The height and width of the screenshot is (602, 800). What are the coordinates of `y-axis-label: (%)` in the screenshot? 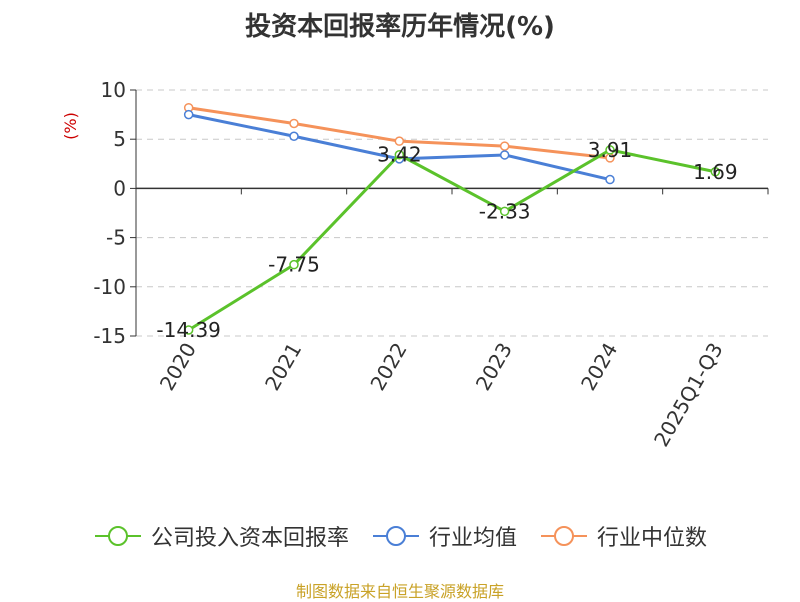 It's located at (70, 126).